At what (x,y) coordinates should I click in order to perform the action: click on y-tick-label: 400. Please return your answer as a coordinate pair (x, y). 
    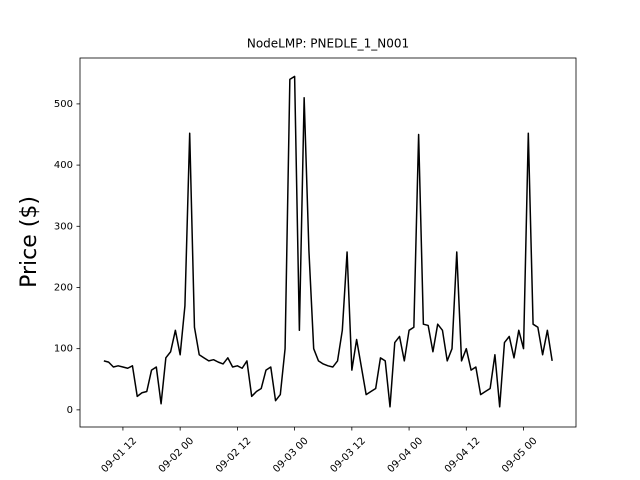
    Looking at the image, I should click on (63, 165).